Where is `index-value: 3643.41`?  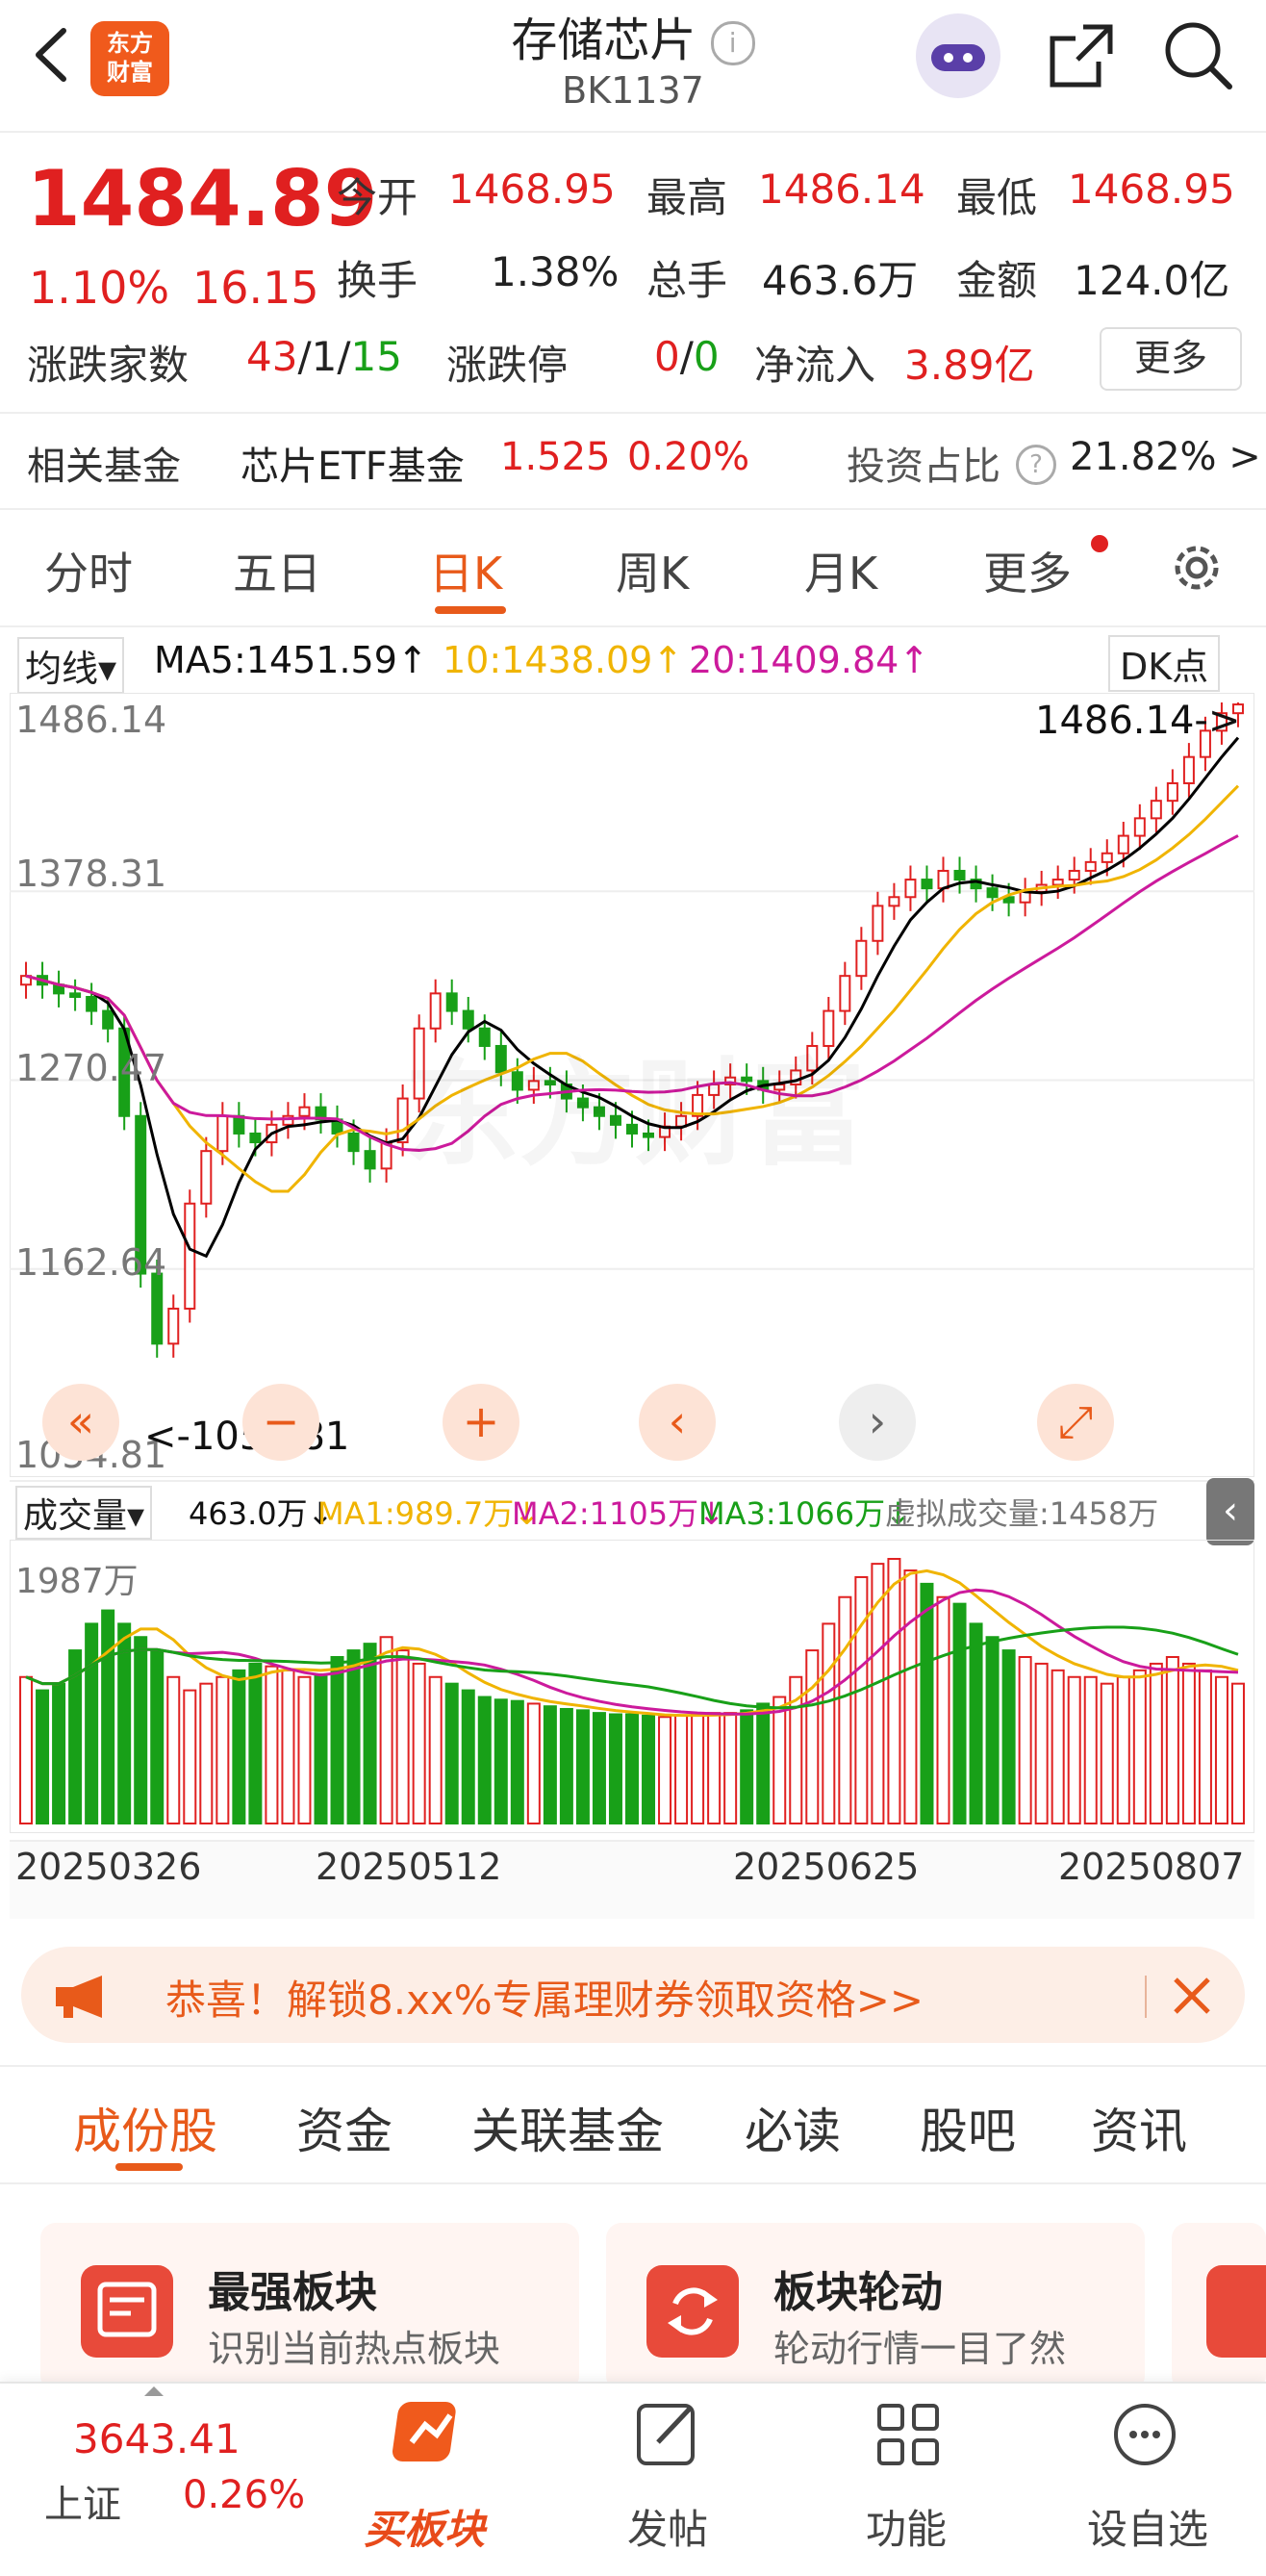 index-value: 3643.41 is located at coordinates (157, 2438).